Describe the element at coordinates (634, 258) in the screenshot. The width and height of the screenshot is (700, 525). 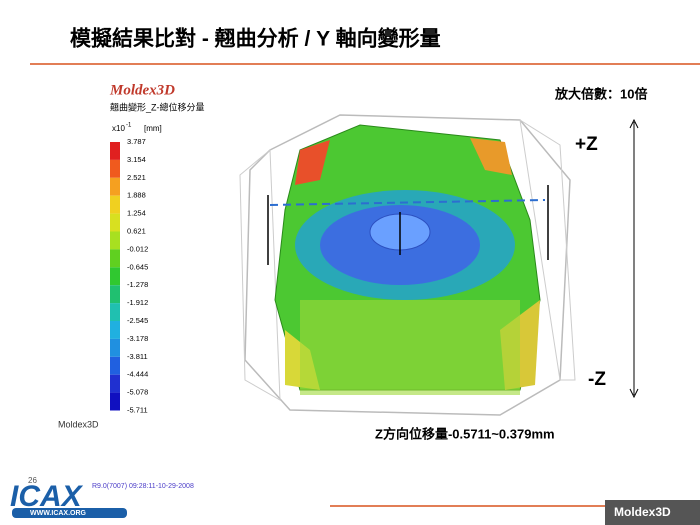
I see `arrow-heads` at that location.